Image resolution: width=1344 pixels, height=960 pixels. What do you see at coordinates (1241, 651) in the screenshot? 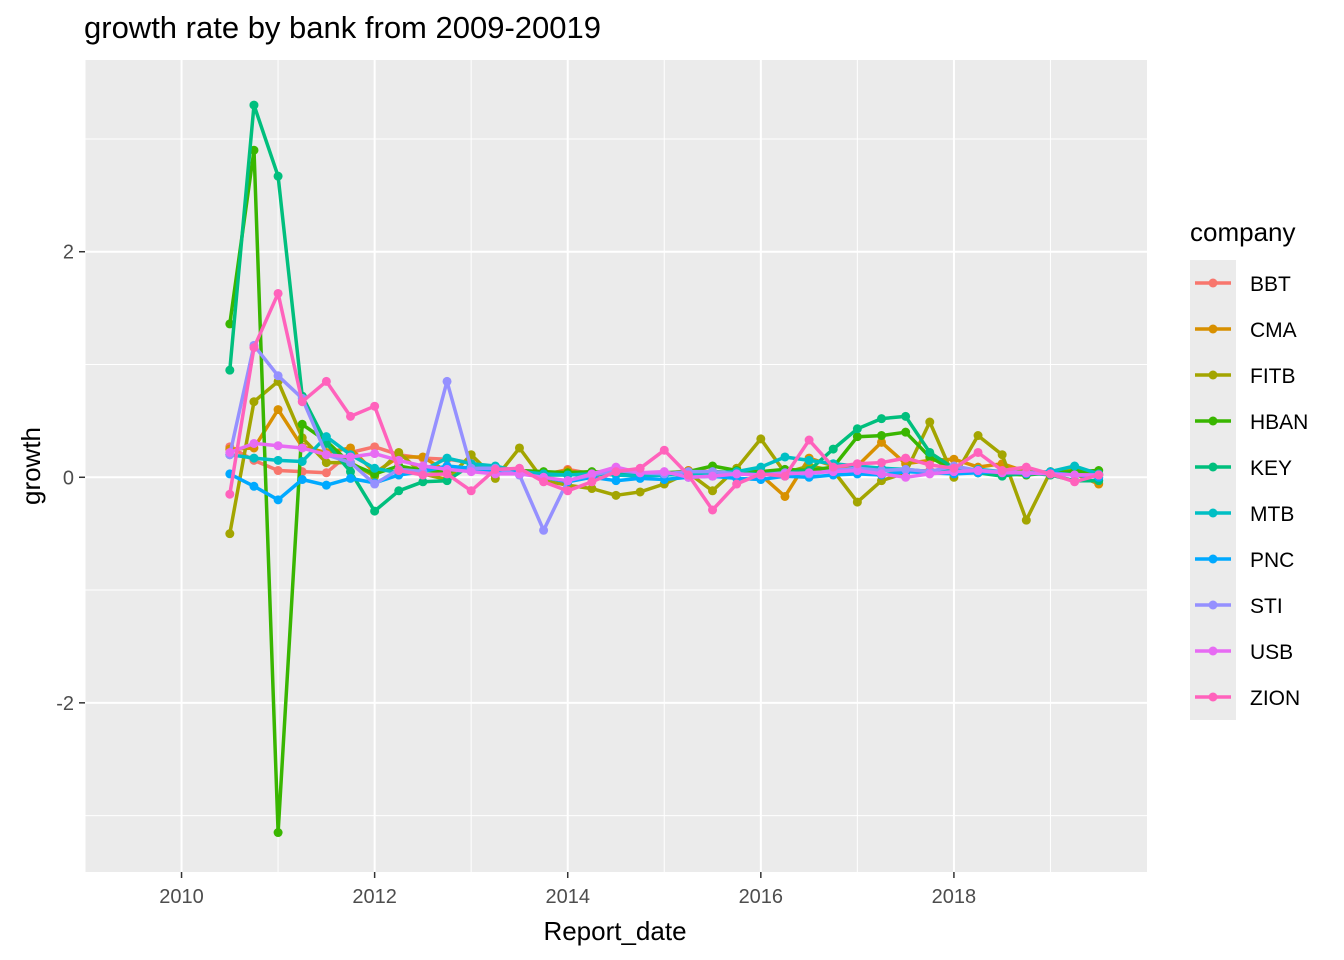
I see `legend-item-usb: USB` at bounding box center [1241, 651].